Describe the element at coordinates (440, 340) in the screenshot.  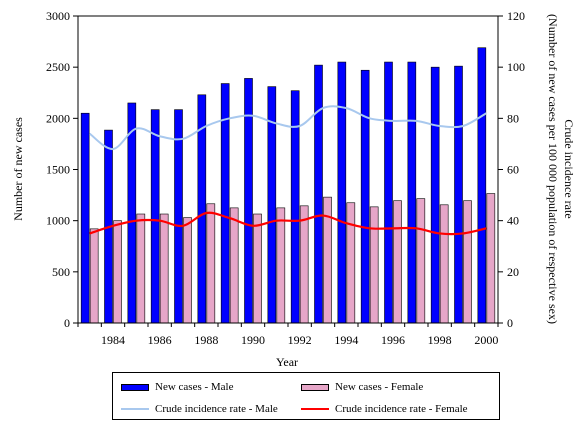
I see `x-tick-label: 1998` at that location.